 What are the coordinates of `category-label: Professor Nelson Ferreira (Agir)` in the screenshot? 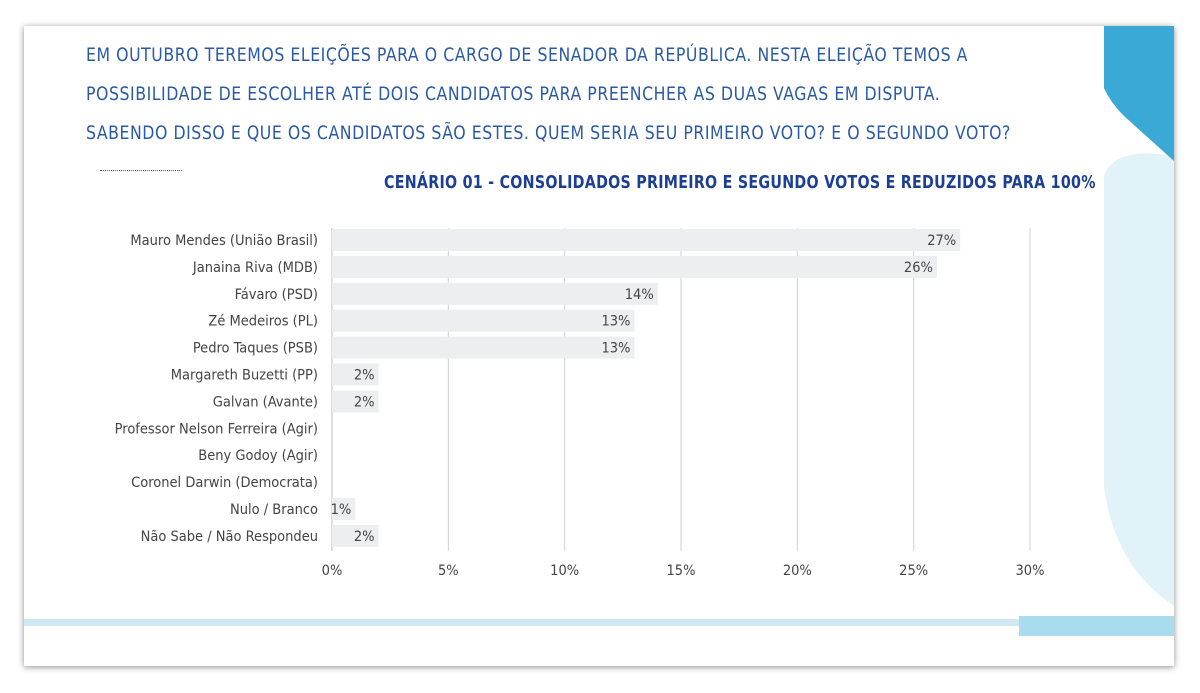 It's located at (216, 429).